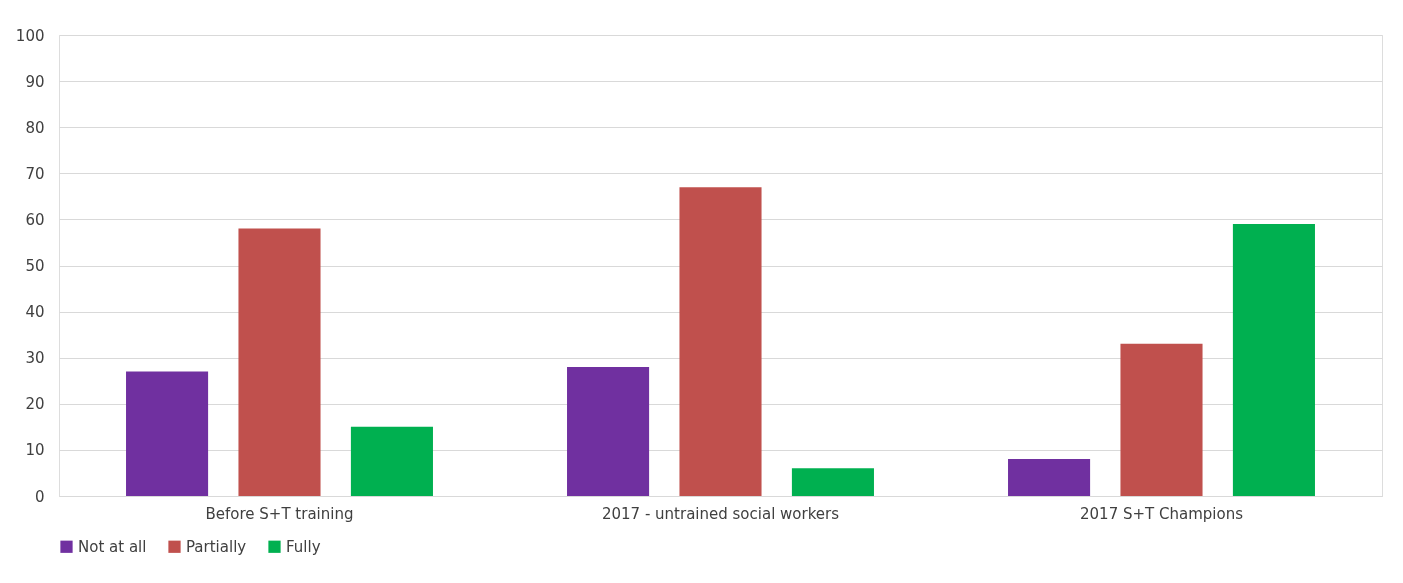 This screenshot has width=1403, height=583. What do you see at coordinates (112, 546) in the screenshot?
I see `legend-label: Not at all` at bounding box center [112, 546].